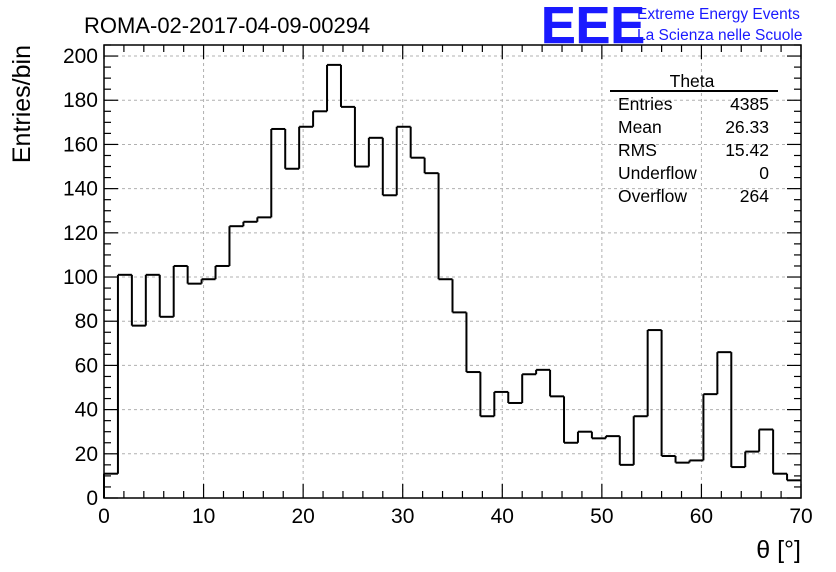 The width and height of the screenshot is (836, 572). I want to click on x-tick-label: 40, so click(502, 516).